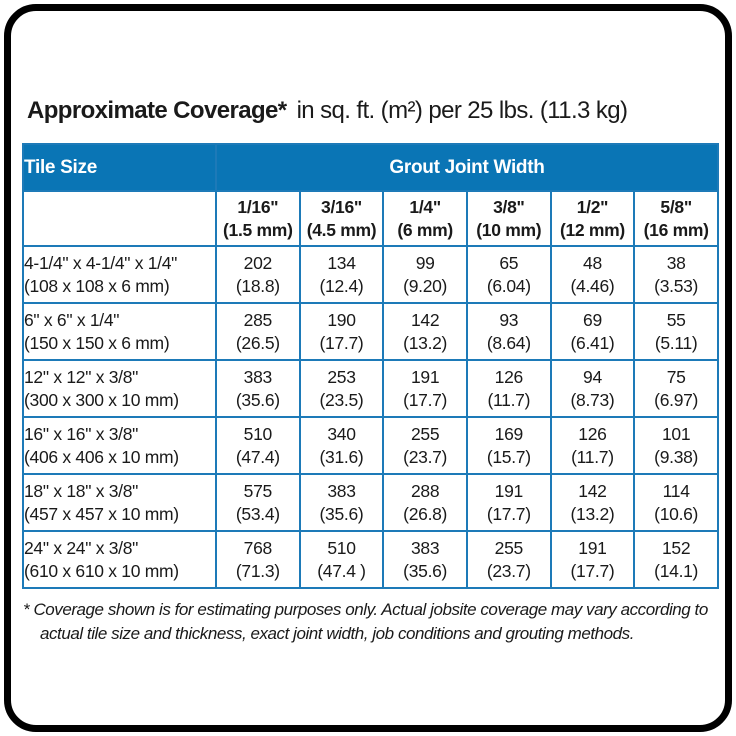  Describe the element at coordinates (119, 559) in the screenshot. I see `tile-size-cell: 24" x 24" x 3/8" (610 x 610 x 10 mm)` at that location.